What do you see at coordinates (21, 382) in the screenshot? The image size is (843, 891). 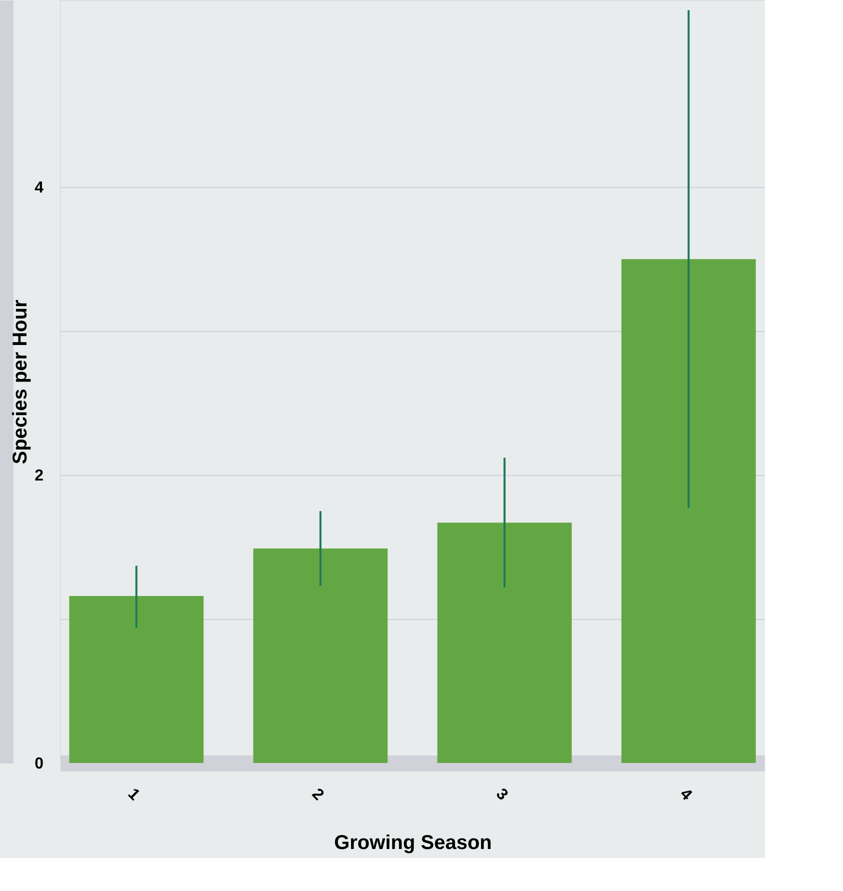 I see `y-axis-title: Species per Hour` at bounding box center [21, 382].